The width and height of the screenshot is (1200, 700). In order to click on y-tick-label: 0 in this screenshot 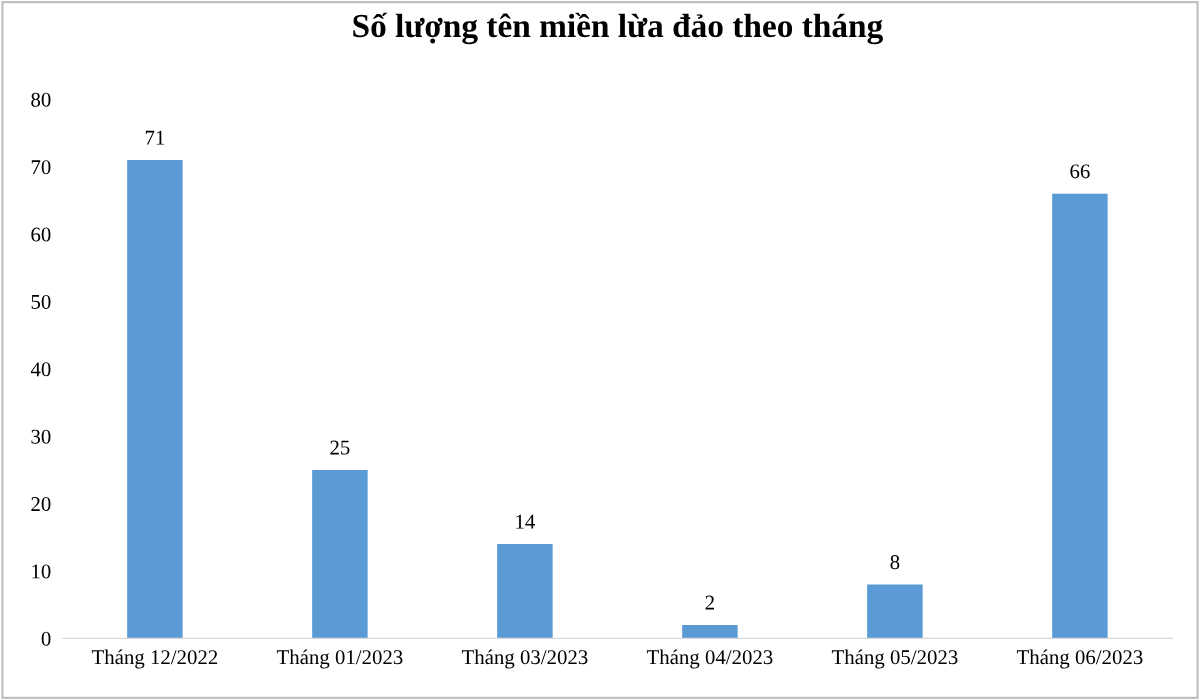, I will do `click(46, 638)`.